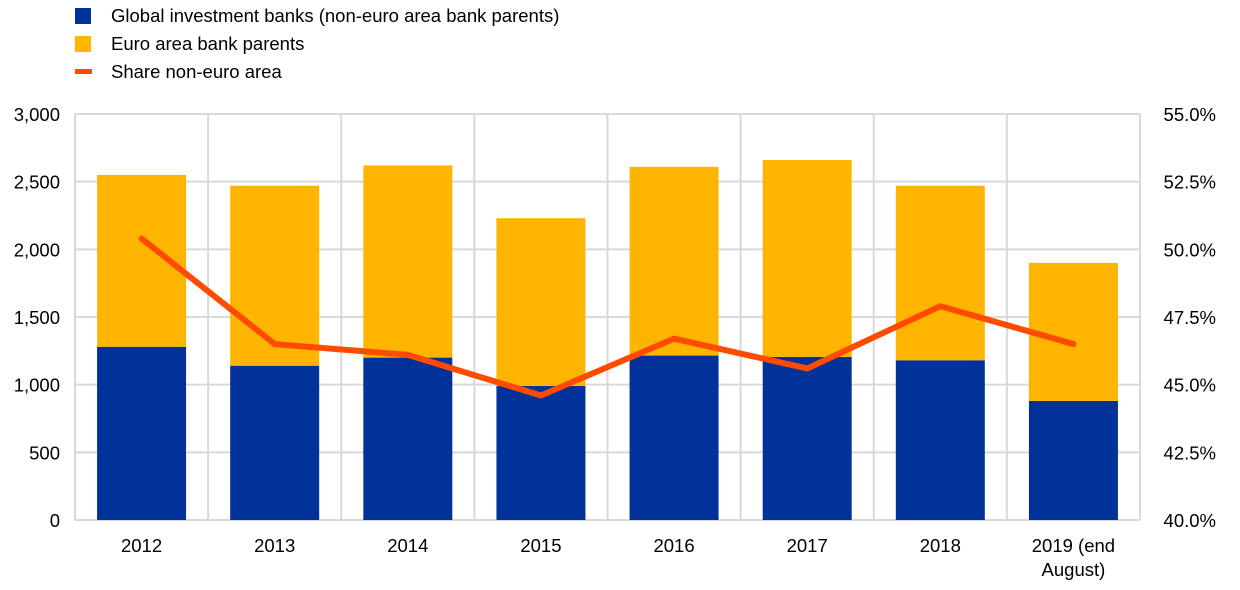 This screenshot has height=590, width=1240. I want to click on y2-tick-label: 45.0%, so click(1190, 385).